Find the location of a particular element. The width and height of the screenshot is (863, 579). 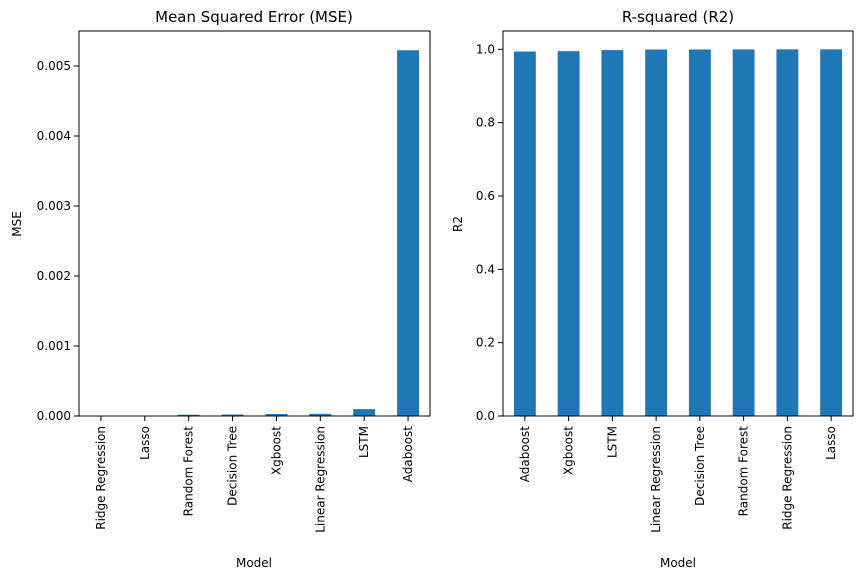

mse-ytick-label-4: 0.004 is located at coordinates (54, 136).